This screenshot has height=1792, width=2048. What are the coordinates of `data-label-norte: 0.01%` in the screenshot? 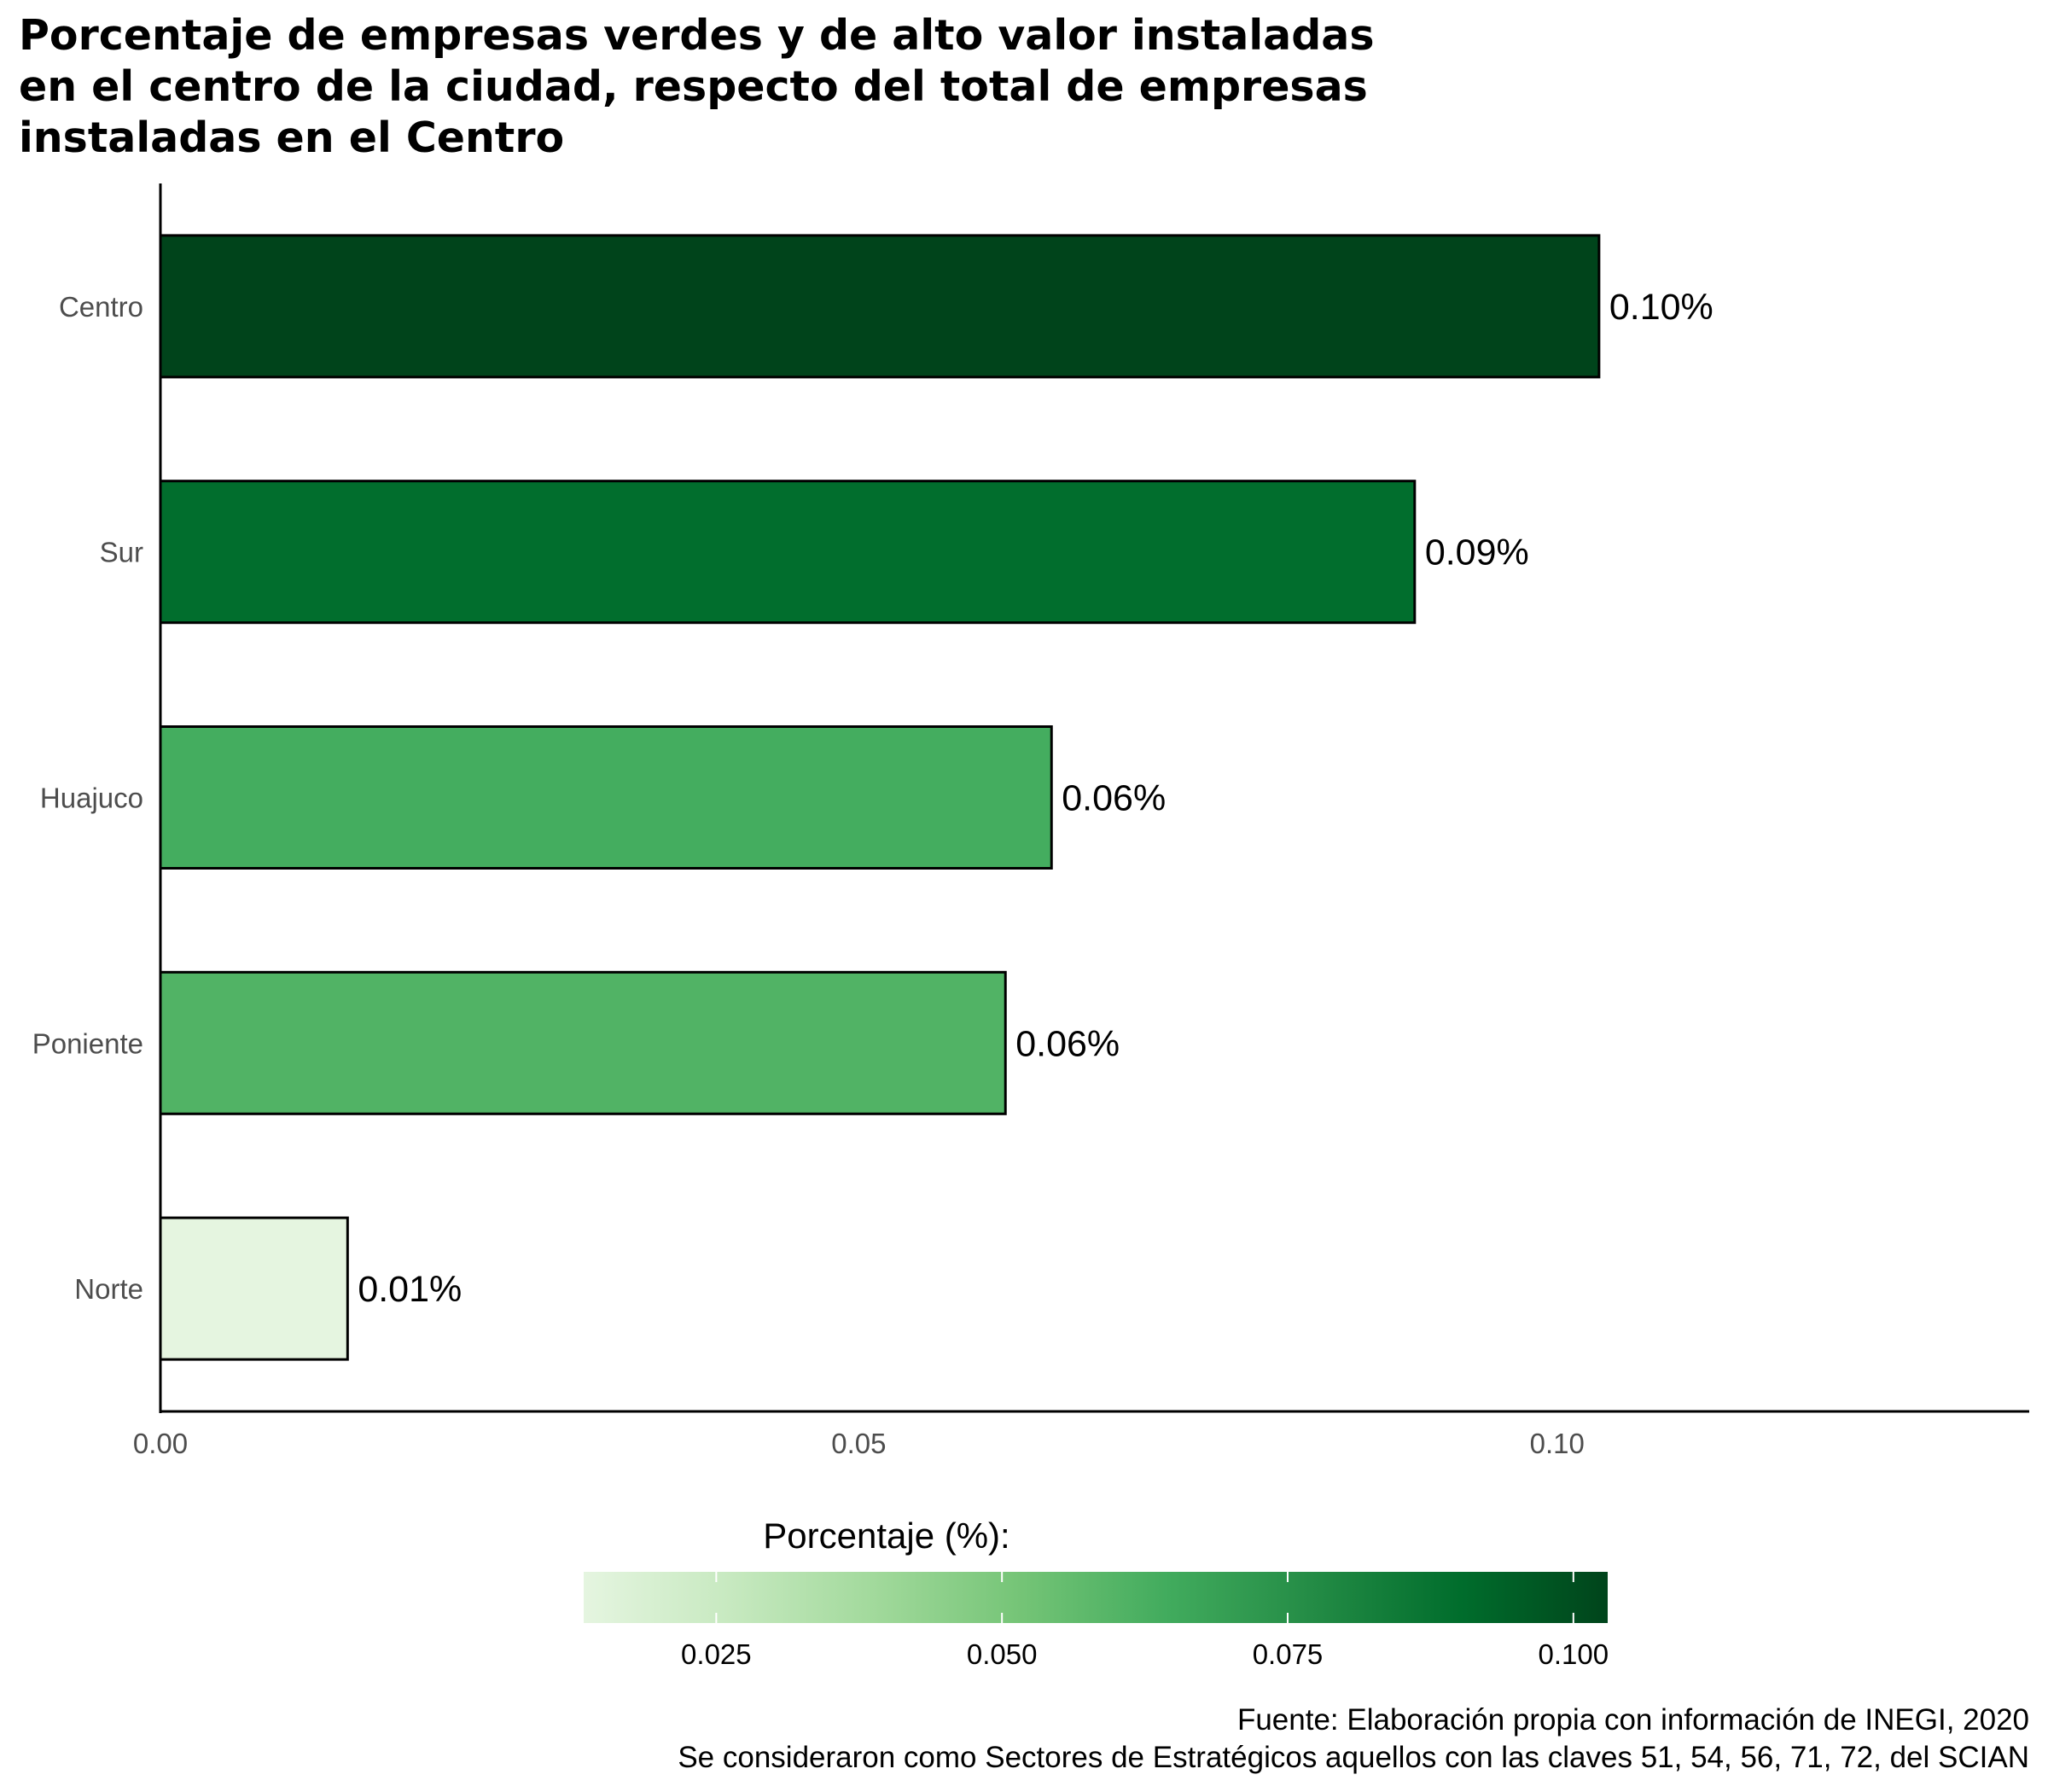 It's located at (410, 1289).